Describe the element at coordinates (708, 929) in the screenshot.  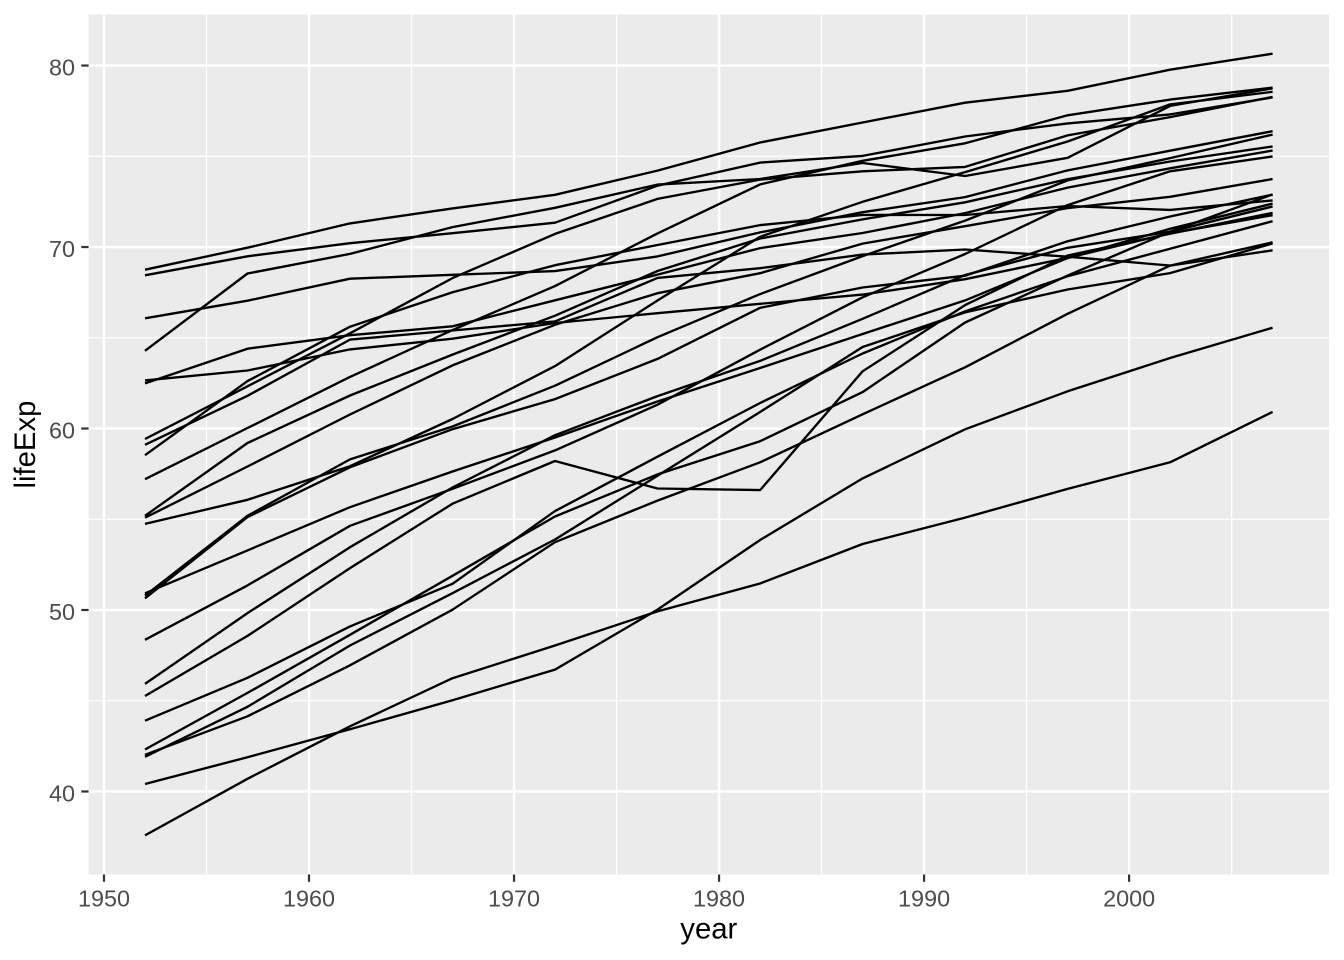
I see `svg-text: year` at that location.